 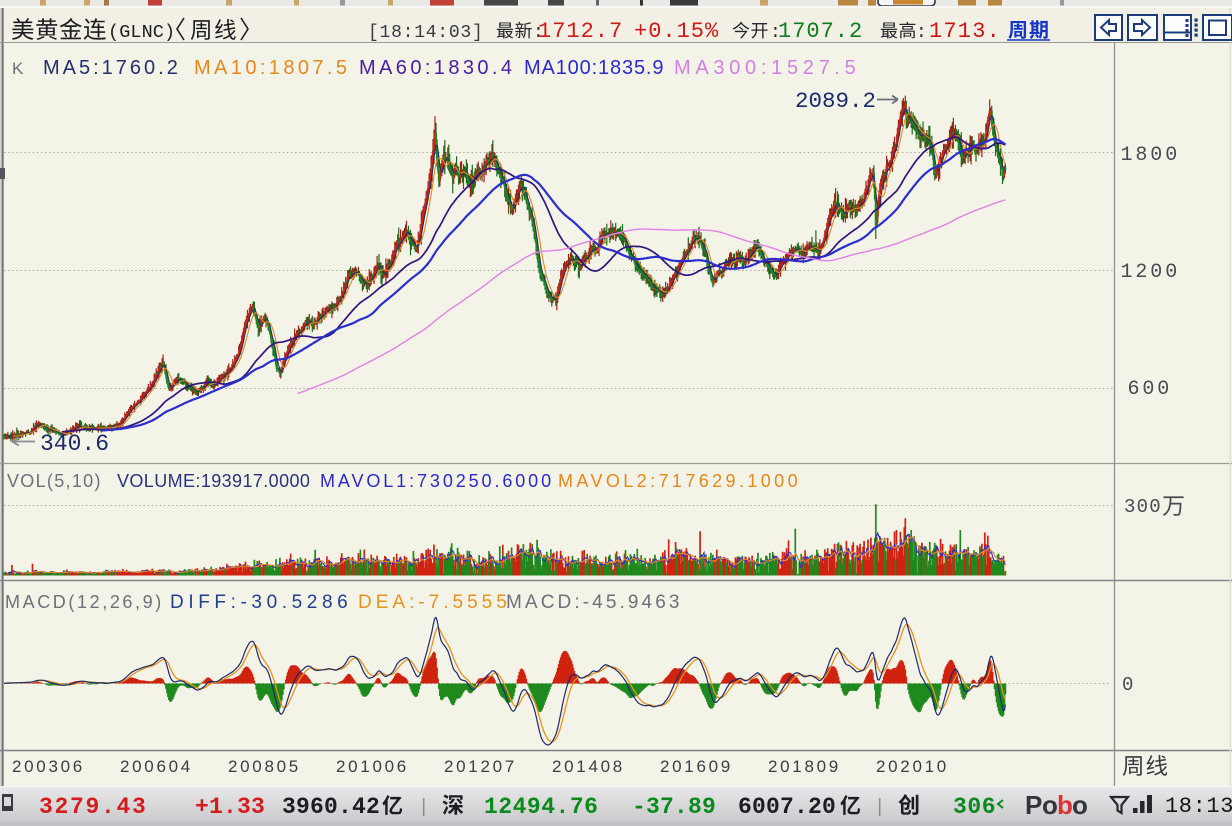 What do you see at coordinates (580, 31) in the screenshot?
I see `svg-text: 1712.7` at bounding box center [580, 31].